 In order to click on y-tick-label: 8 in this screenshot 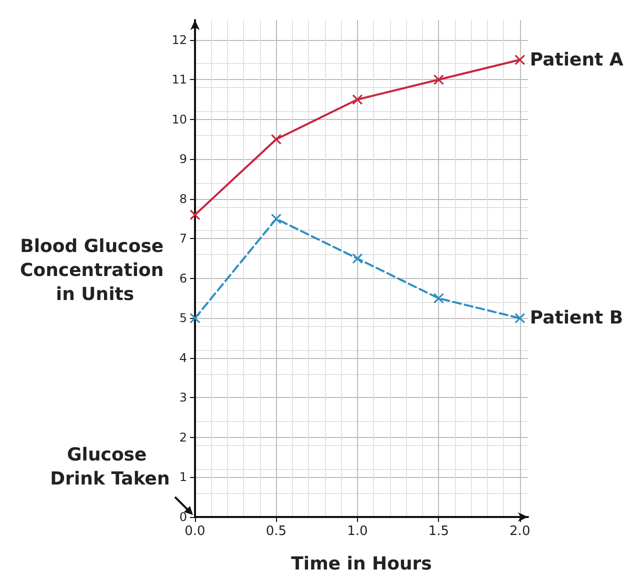, I will do `click(183, 199)`.